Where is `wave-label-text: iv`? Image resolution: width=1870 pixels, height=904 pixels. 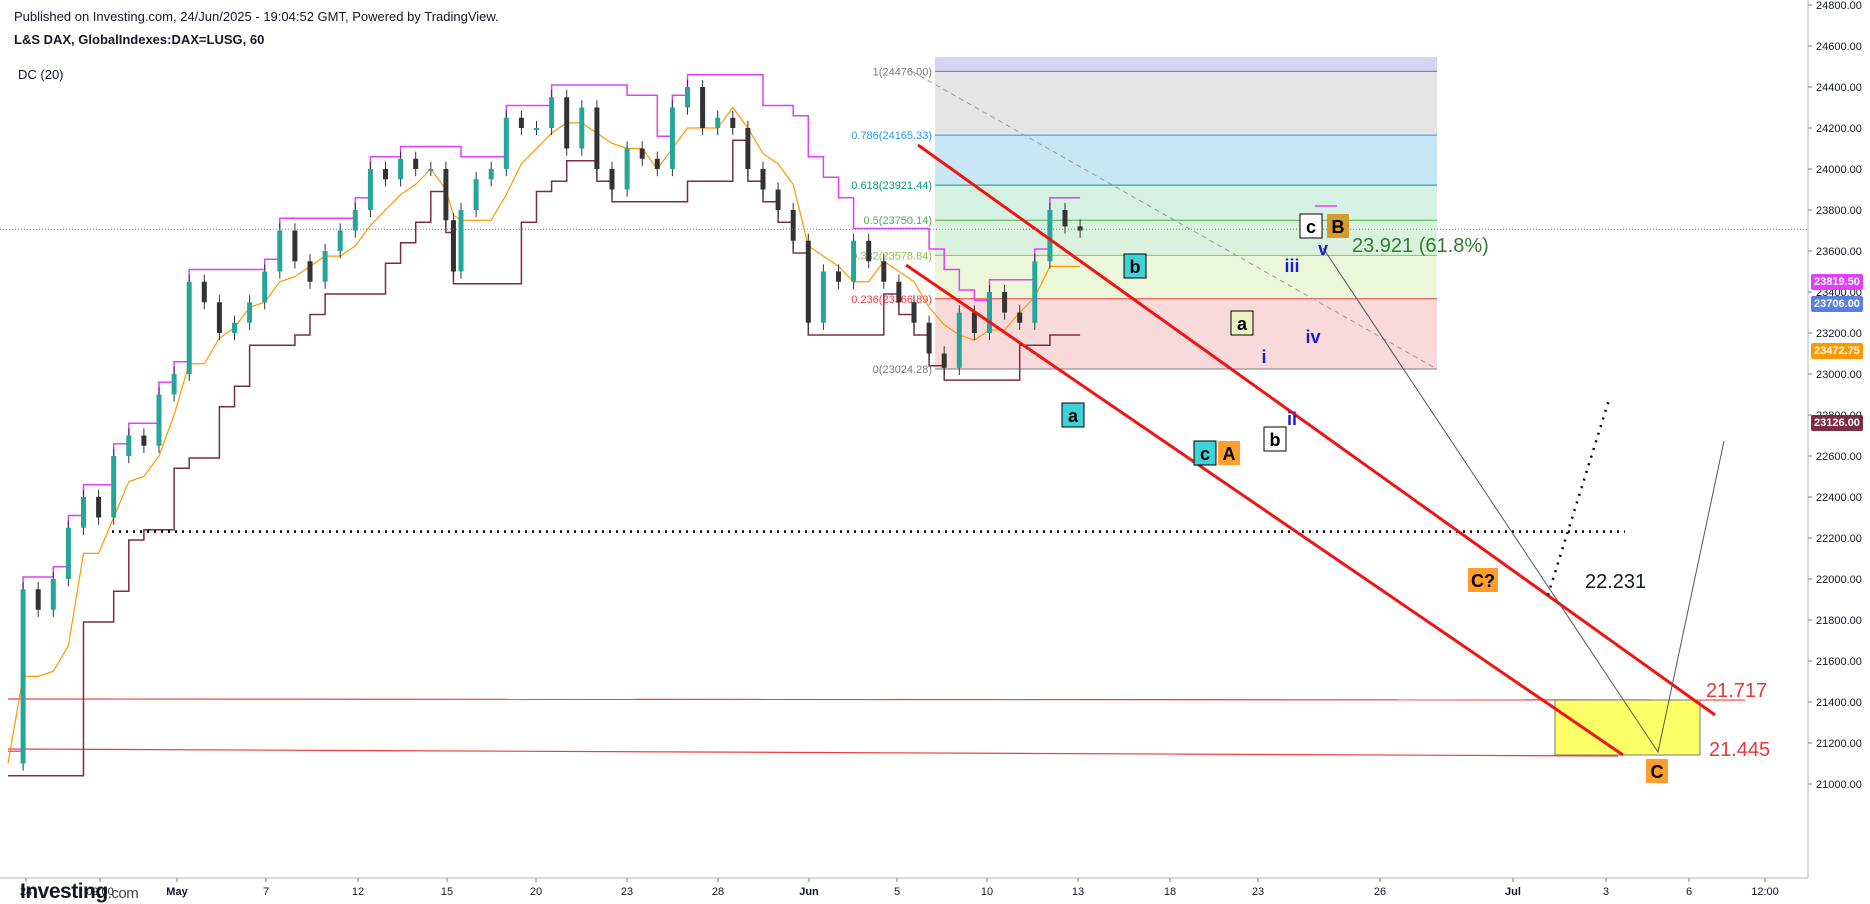 wave-label-text: iv is located at coordinates (1312, 337).